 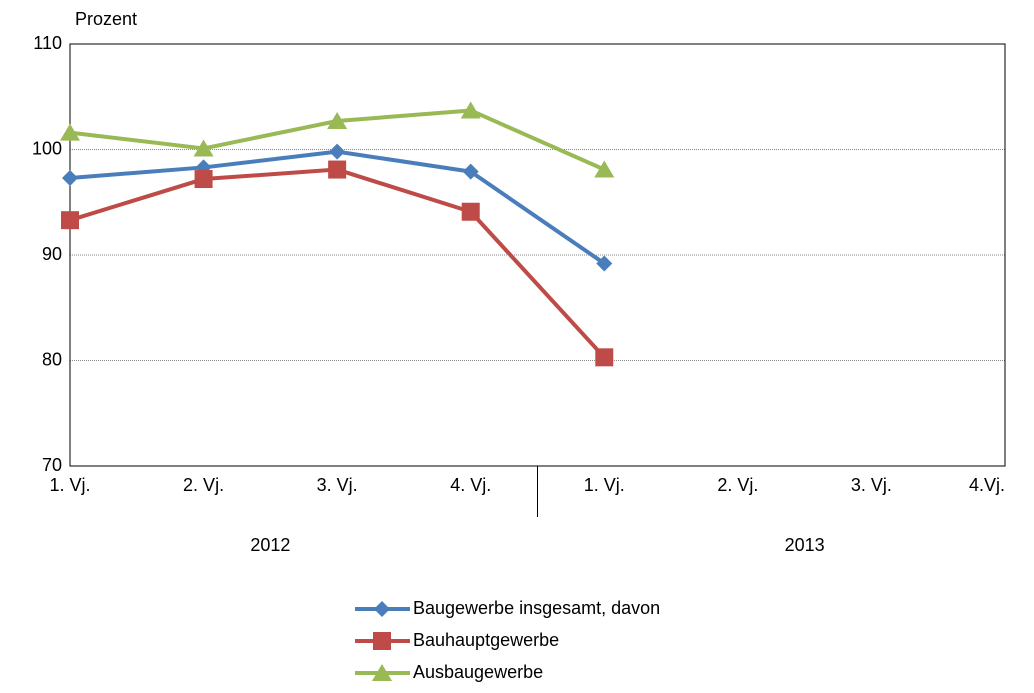 What do you see at coordinates (270, 545) in the screenshot?
I see `group-label: 2012` at bounding box center [270, 545].